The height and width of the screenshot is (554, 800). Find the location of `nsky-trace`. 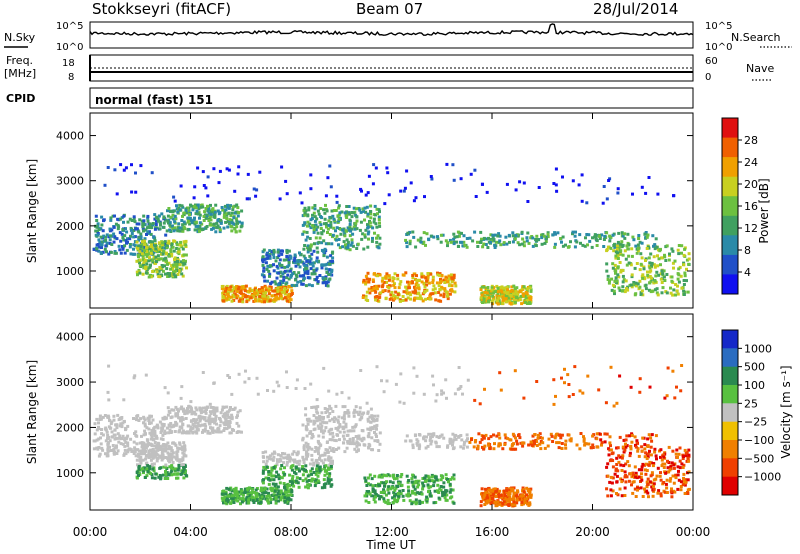

nsky-trace is located at coordinates (391, 29).